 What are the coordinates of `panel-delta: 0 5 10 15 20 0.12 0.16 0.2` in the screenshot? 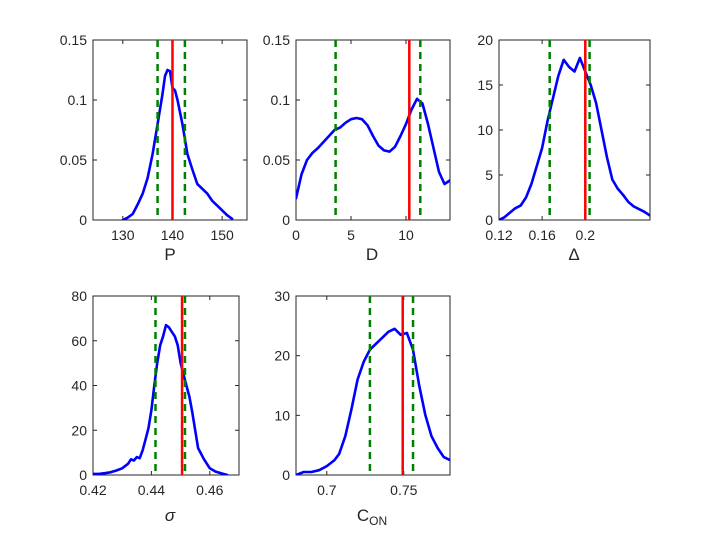 It's located at (564, 137).